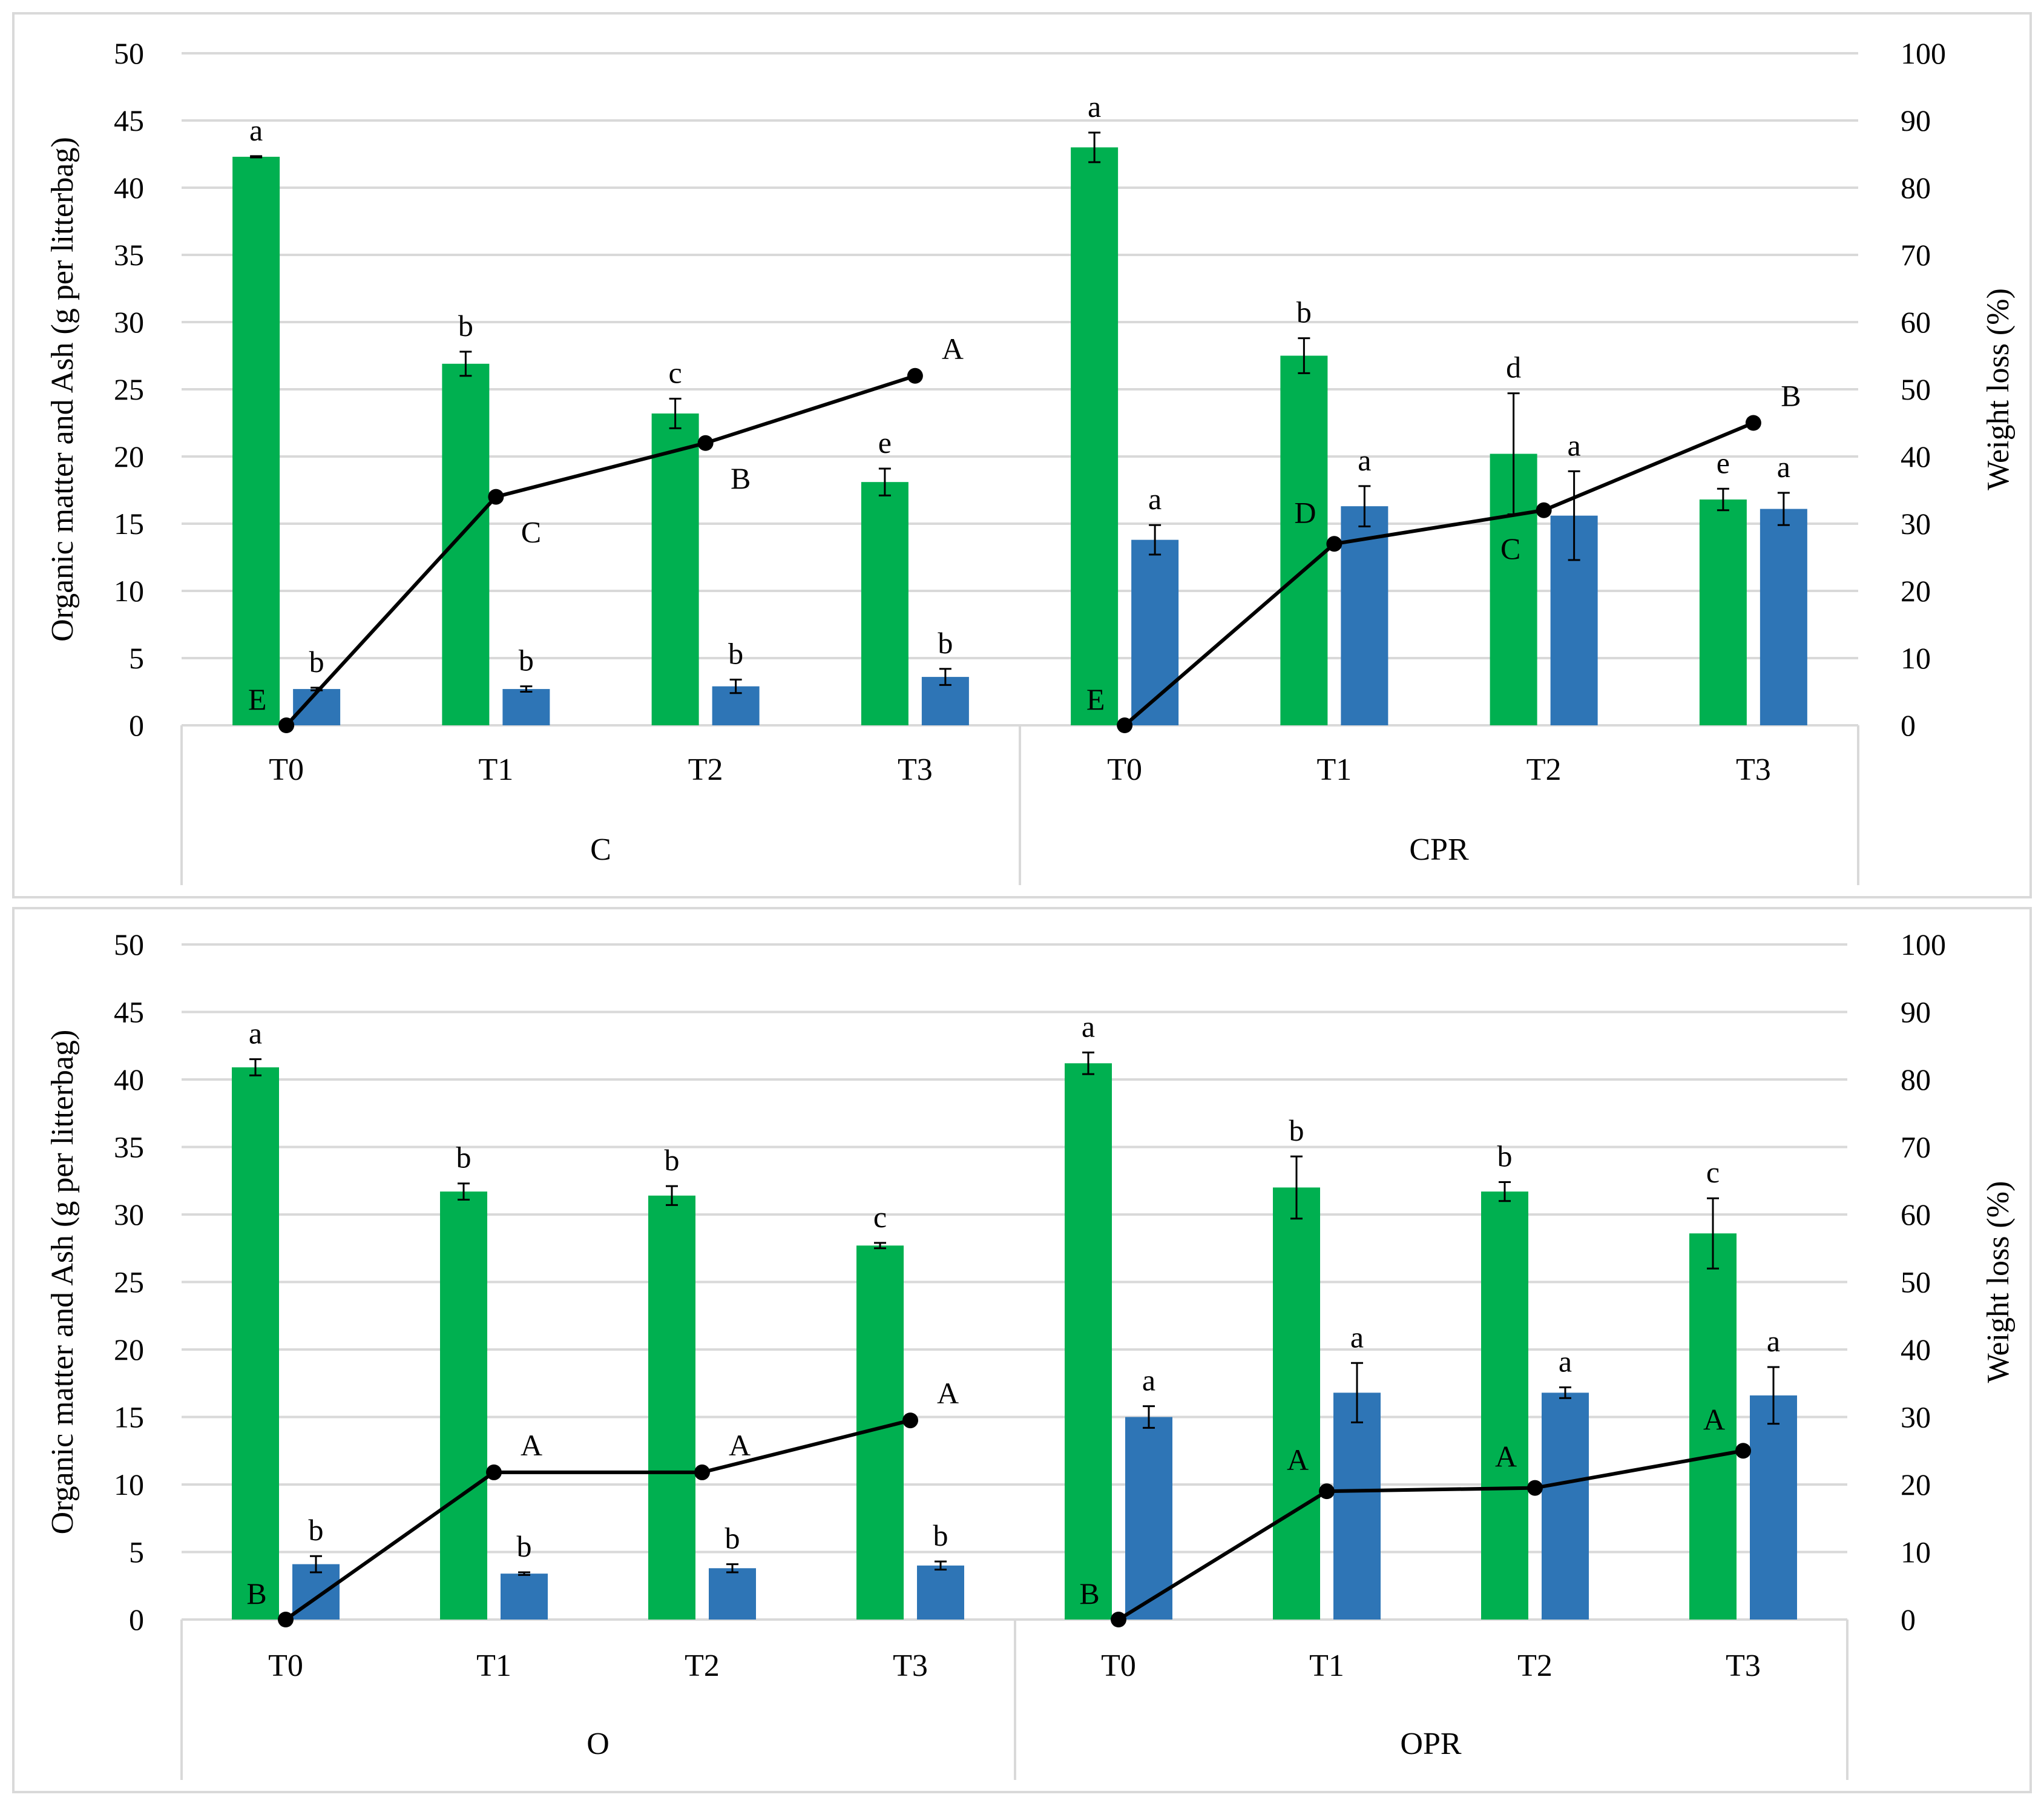 This screenshot has width=2044, height=1806. What do you see at coordinates (1510, 548) in the screenshot?
I see `weight-loss-letter: C` at bounding box center [1510, 548].